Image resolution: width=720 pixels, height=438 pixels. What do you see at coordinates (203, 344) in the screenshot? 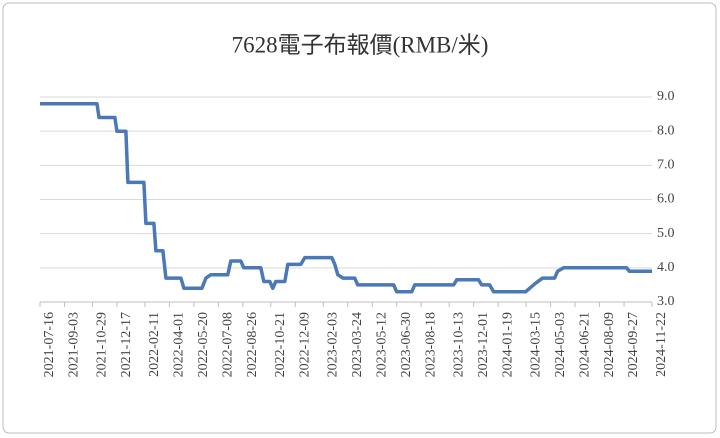
I see `x-tick-label: 2022-05-20` at bounding box center [203, 344].